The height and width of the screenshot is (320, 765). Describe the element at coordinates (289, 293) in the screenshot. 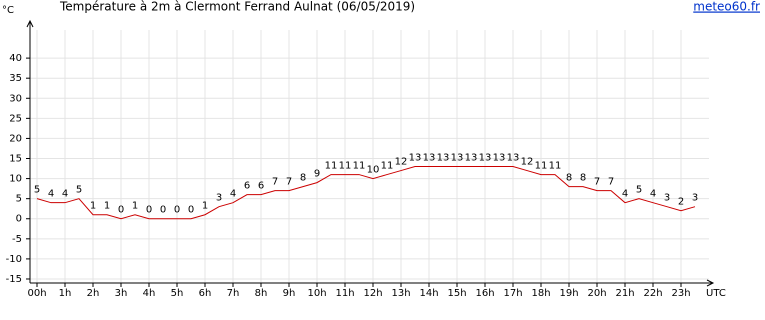

I see `x-tick-label: 9h` at that location.